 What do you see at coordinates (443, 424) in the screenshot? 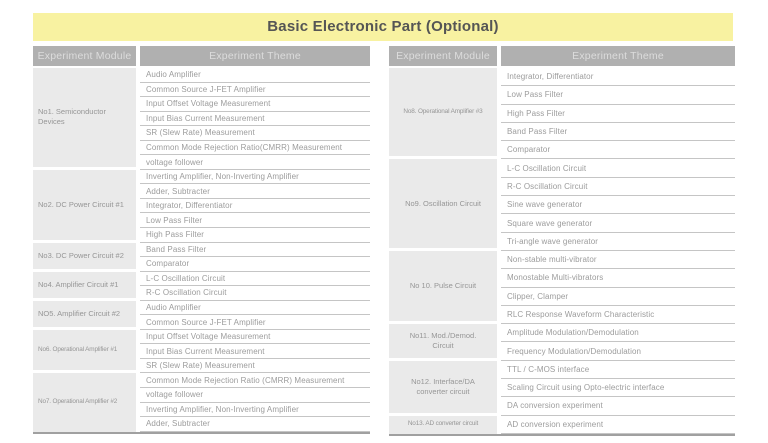
I see `module-cell: No13. AD converter circuit` at bounding box center [443, 424].